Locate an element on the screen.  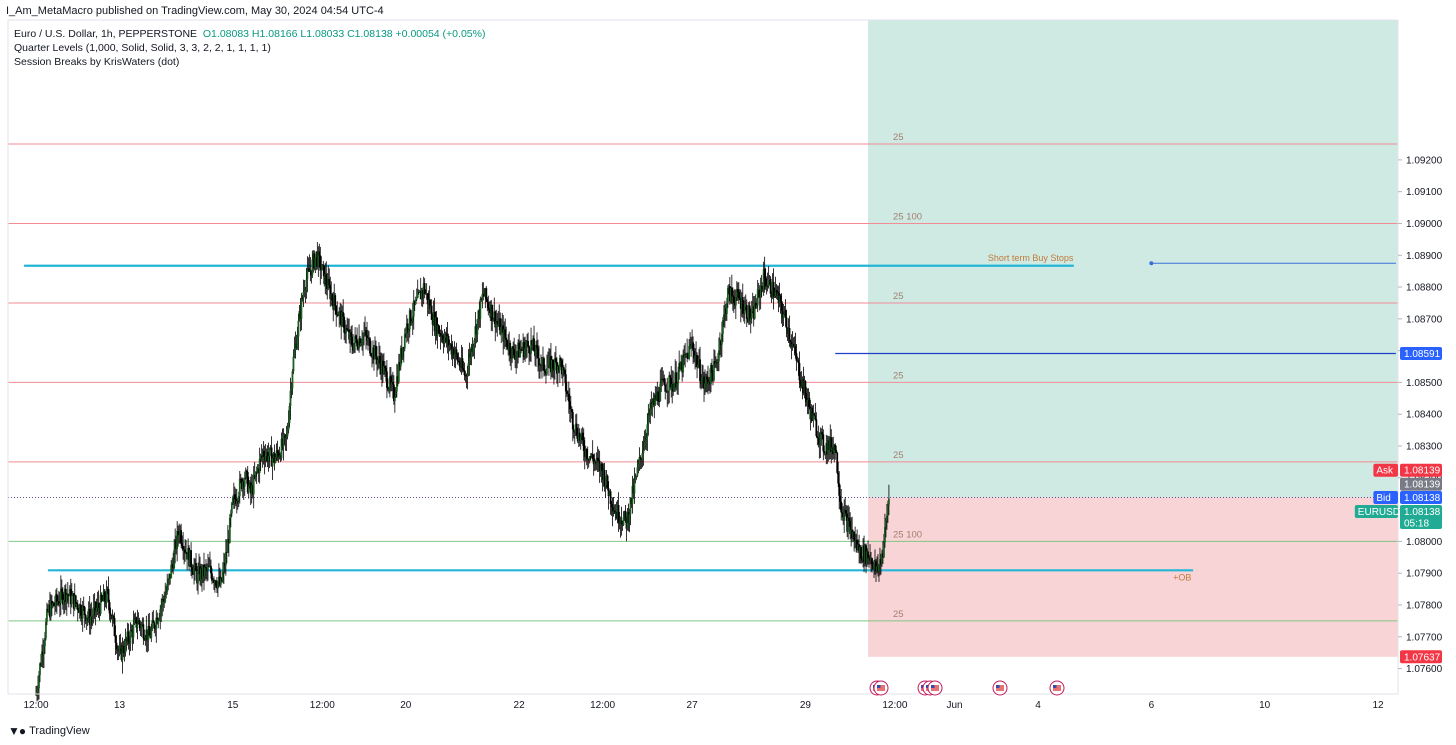
time-axis-label: 4 is located at coordinates (1038, 705).